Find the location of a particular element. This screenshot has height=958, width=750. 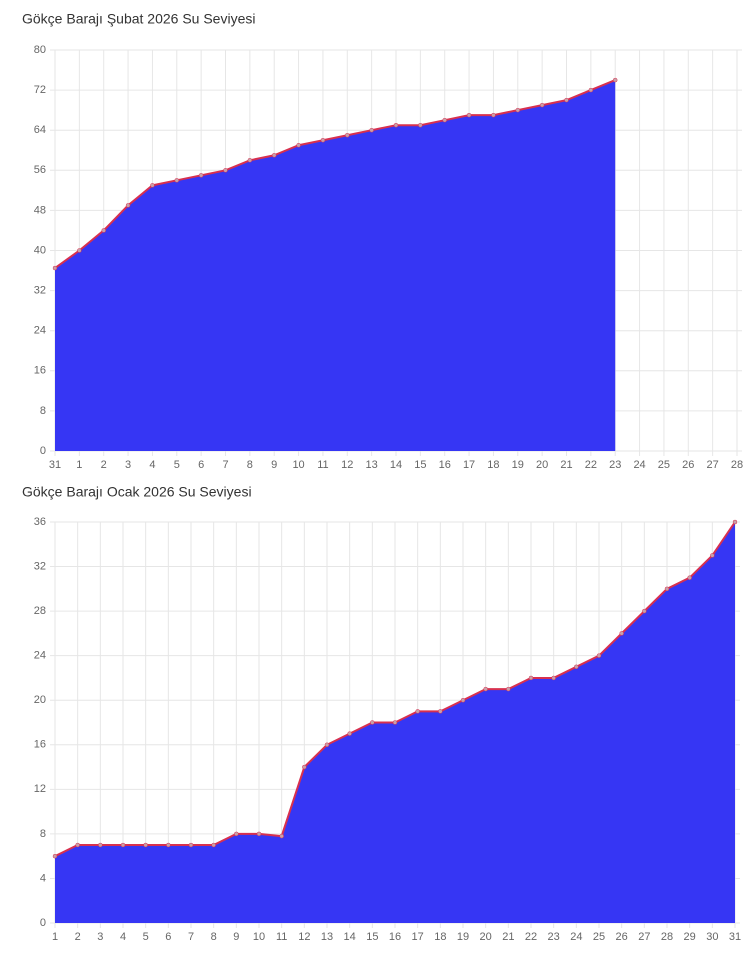

x-tick-label: 24 is located at coordinates (639, 465).